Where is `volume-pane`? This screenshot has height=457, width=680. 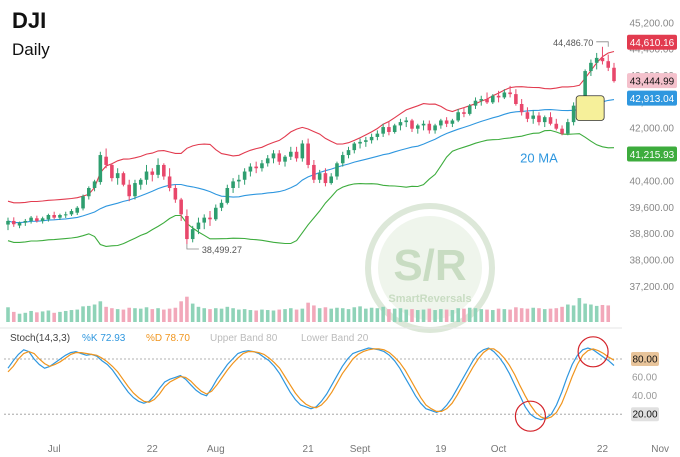
volume-pane is located at coordinates (308, 309).